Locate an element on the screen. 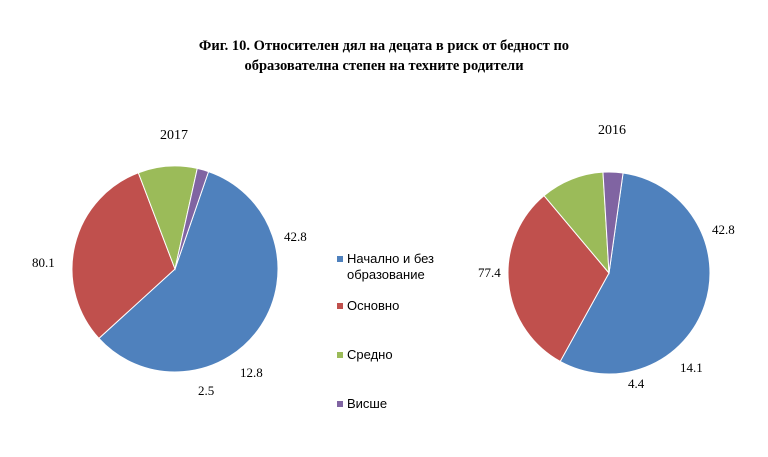 The image size is (768, 457). pie-2016-slice-higher is located at coordinates (613, 222).